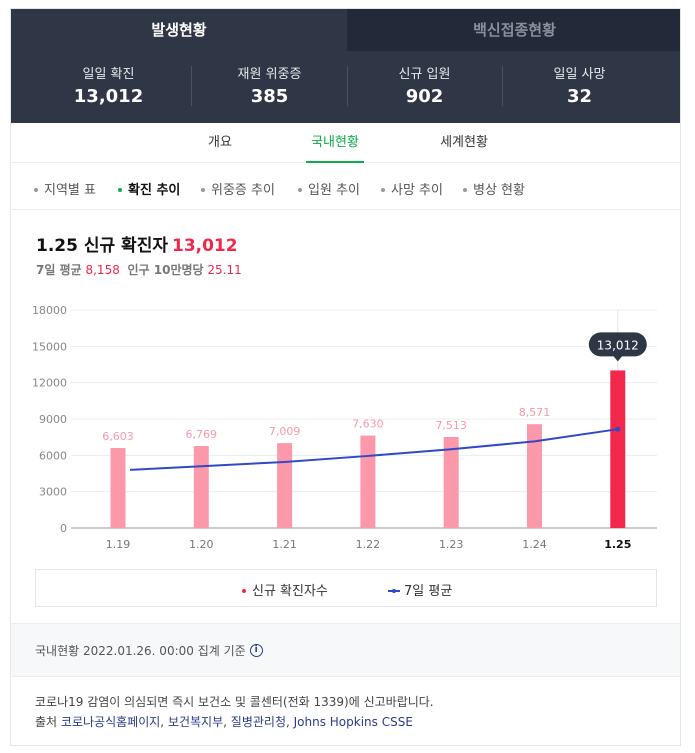 This screenshot has width=695, height=753. What do you see at coordinates (53, 492) in the screenshot?
I see `y-tick-label: 3000` at bounding box center [53, 492].